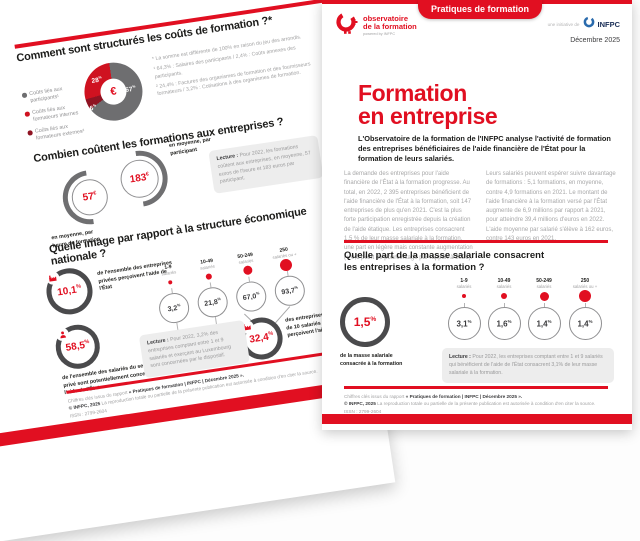  Describe the element at coordinates (174, 308) in the screenshot. I see `pct-circle: 3,2%` at that location.